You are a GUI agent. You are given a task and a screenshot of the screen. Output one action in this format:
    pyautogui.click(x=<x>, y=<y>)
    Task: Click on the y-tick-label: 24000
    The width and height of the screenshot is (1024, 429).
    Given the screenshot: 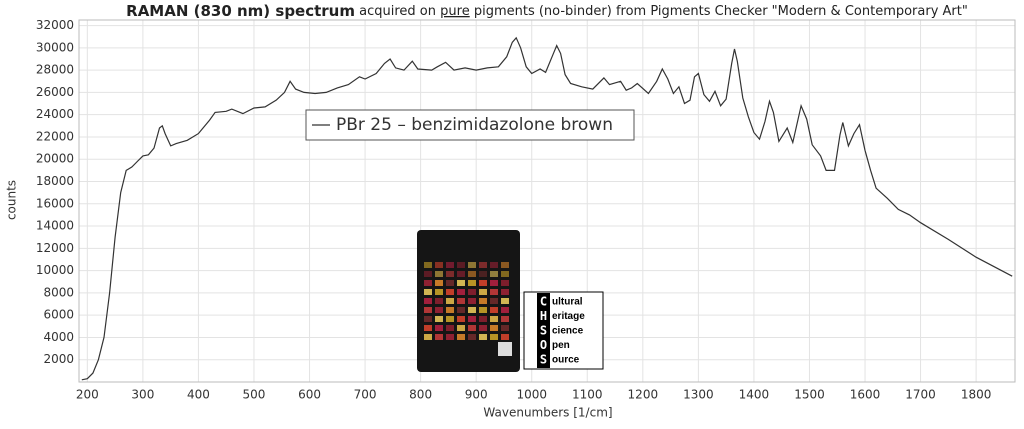 What is the action you would take?
    pyautogui.click(x=55, y=114)
    